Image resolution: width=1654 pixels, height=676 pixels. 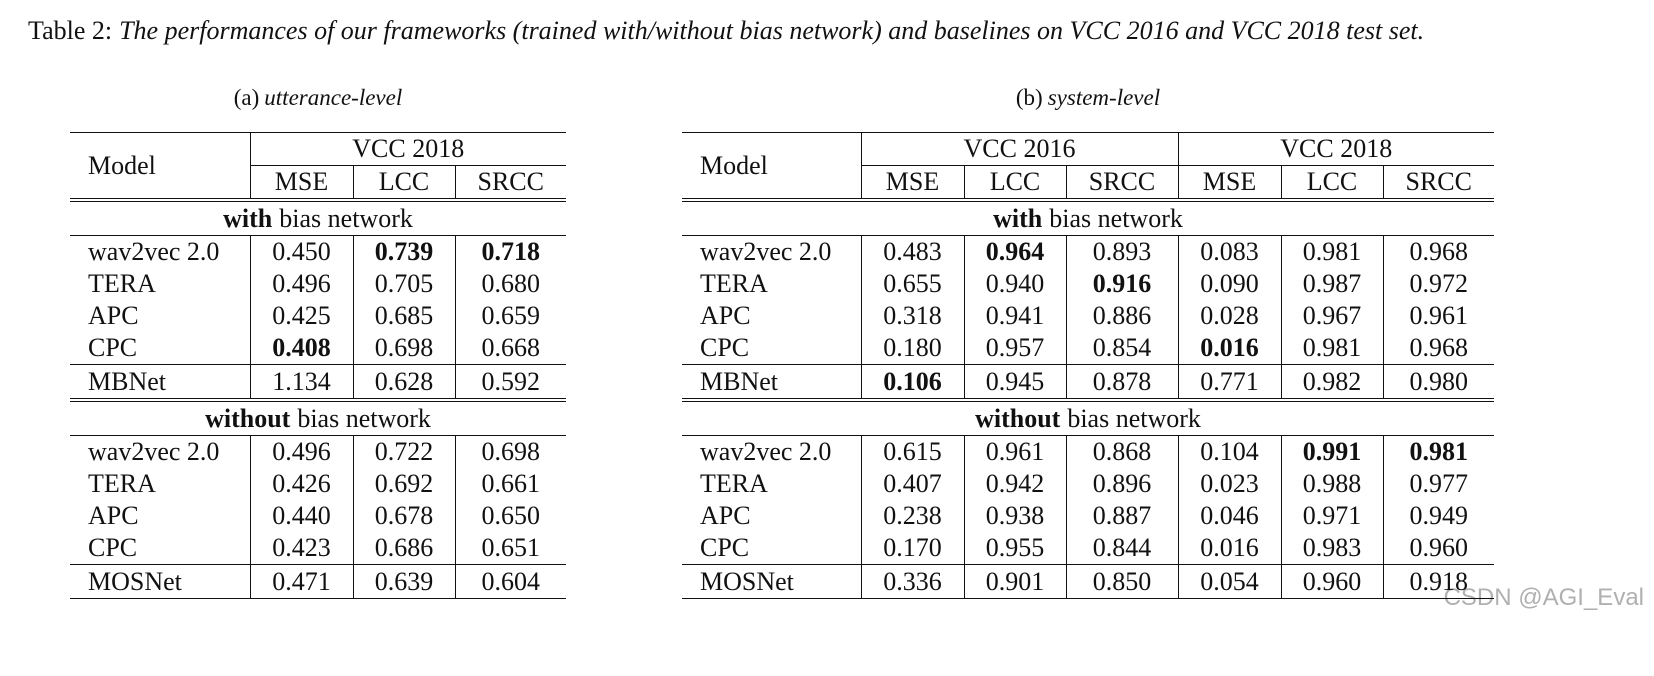 I want to click on metric-value: 0.650, so click(x=510, y=516).